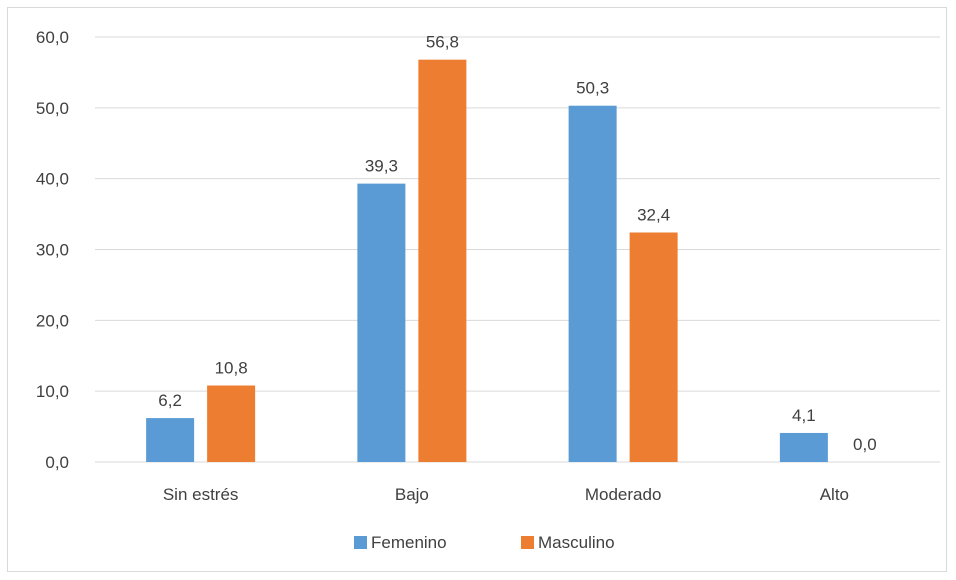 The width and height of the screenshot is (956, 580). Describe the element at coordinates (804, 415) in the screenshot. I see `data-label: 4,1` at that location.